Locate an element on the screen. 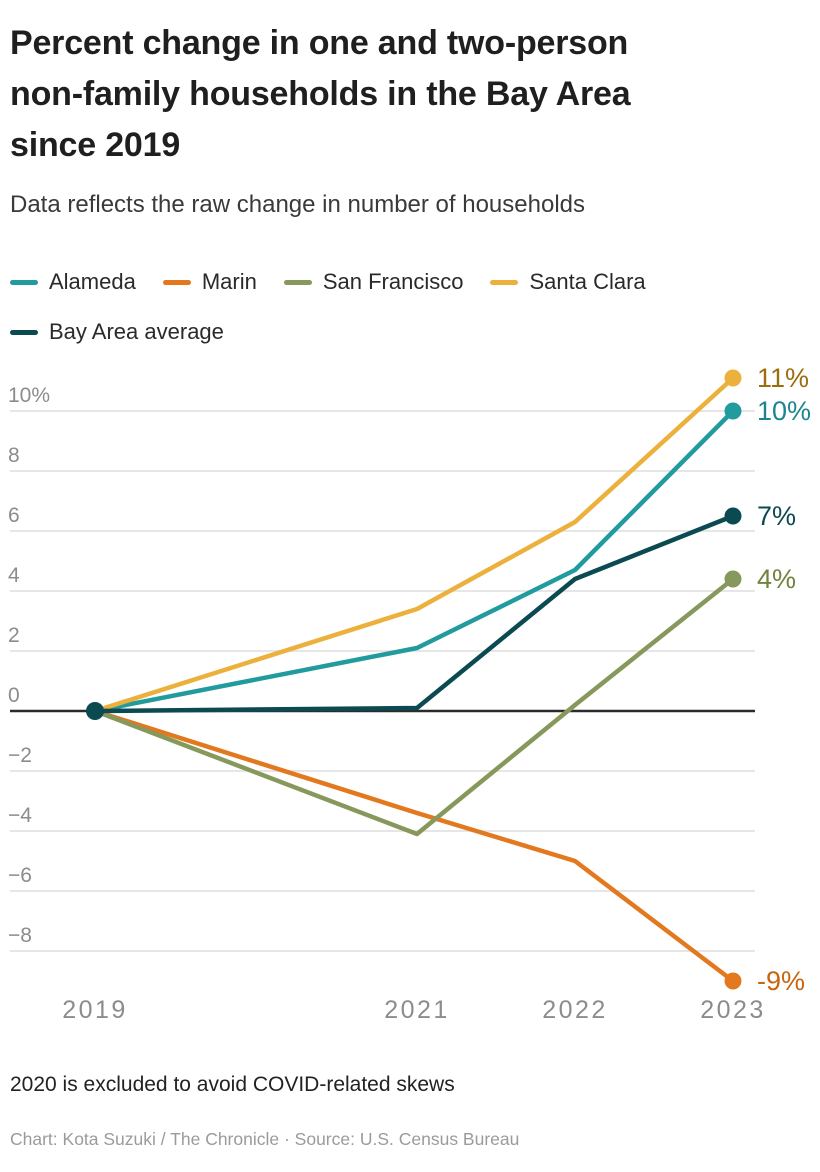  x-axis-tick-label: 2021 is located at coordinates (417, 1010).